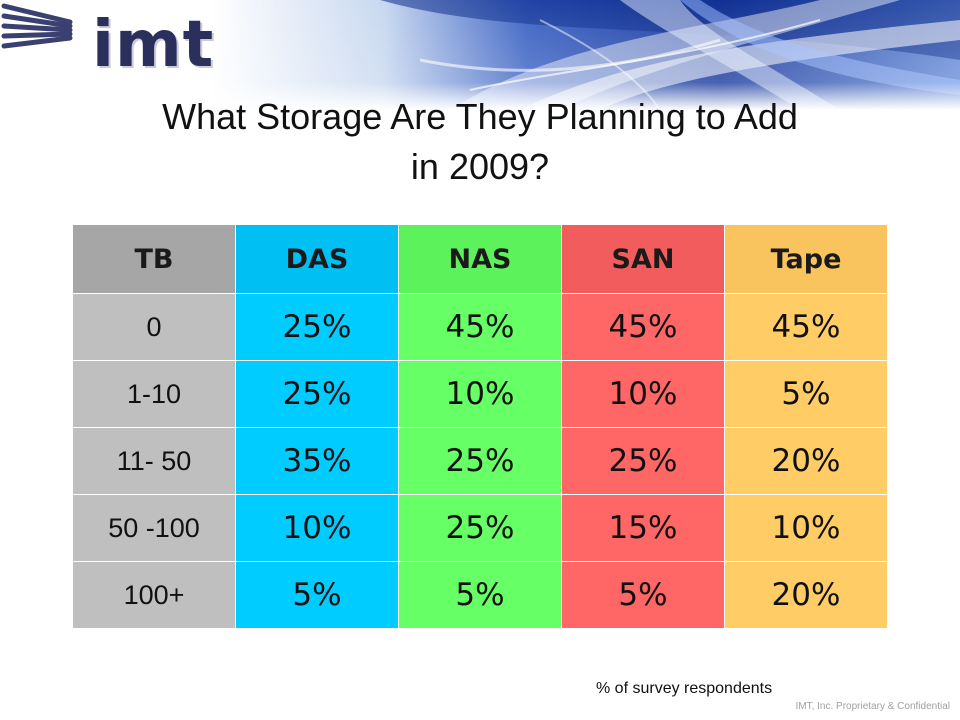 This screenshot has height=720, width=960. I want to click on cell-nas: 45%, so click(480, 327).